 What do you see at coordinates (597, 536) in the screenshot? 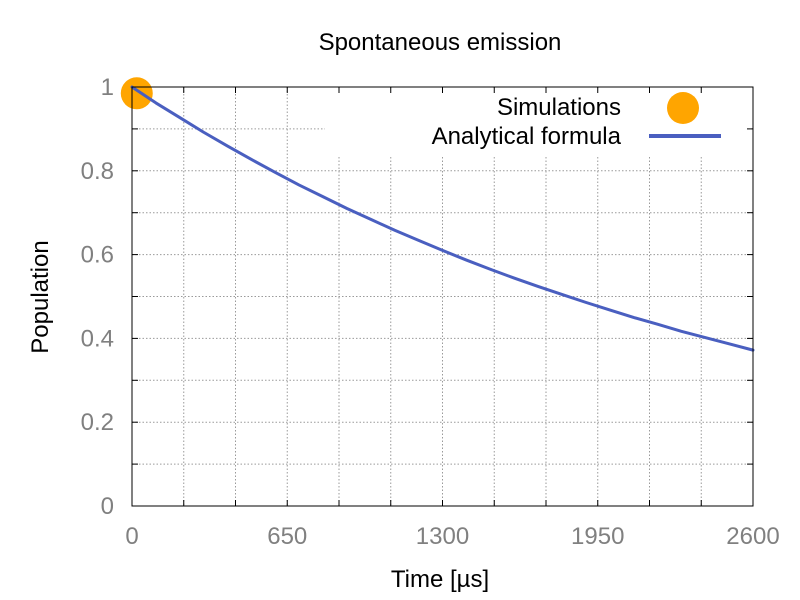
I see `x-tick-label: 1950` at bounding box center [597, 536].